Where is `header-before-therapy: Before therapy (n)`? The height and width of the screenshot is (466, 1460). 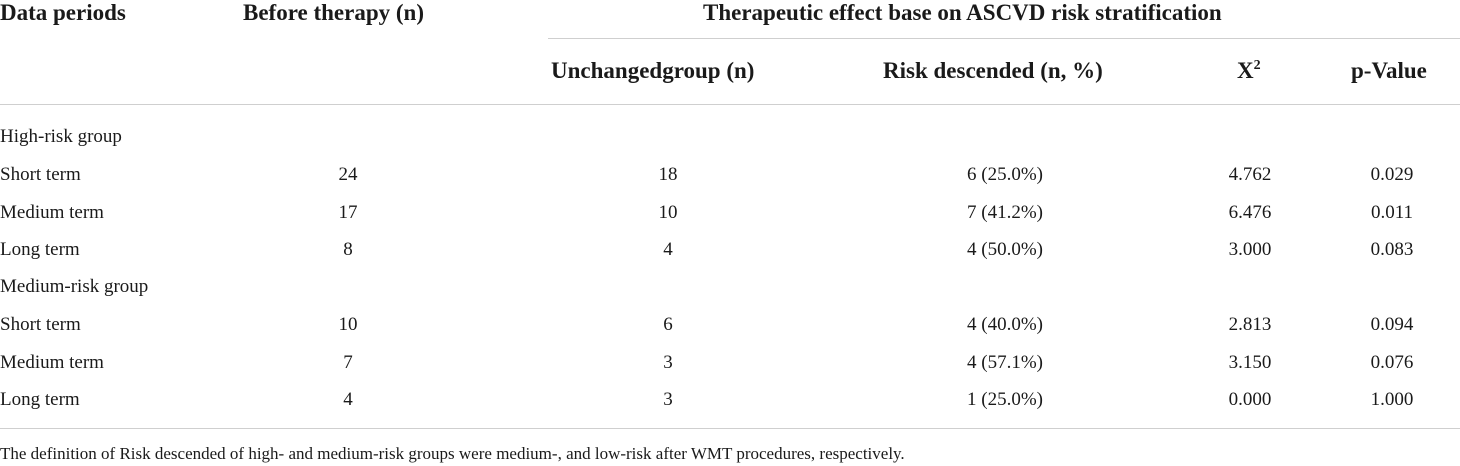
header-before-therapy: Before therapy (n) is located at coordinates (333, 12).